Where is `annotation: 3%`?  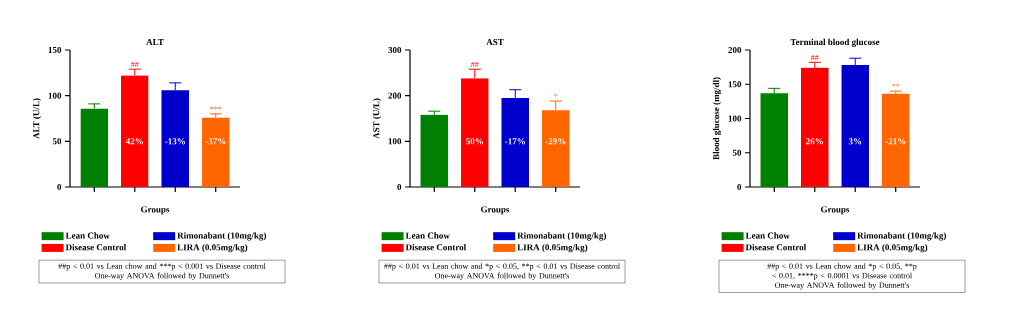
annotation: 3% is located at coordinates (855, 141).